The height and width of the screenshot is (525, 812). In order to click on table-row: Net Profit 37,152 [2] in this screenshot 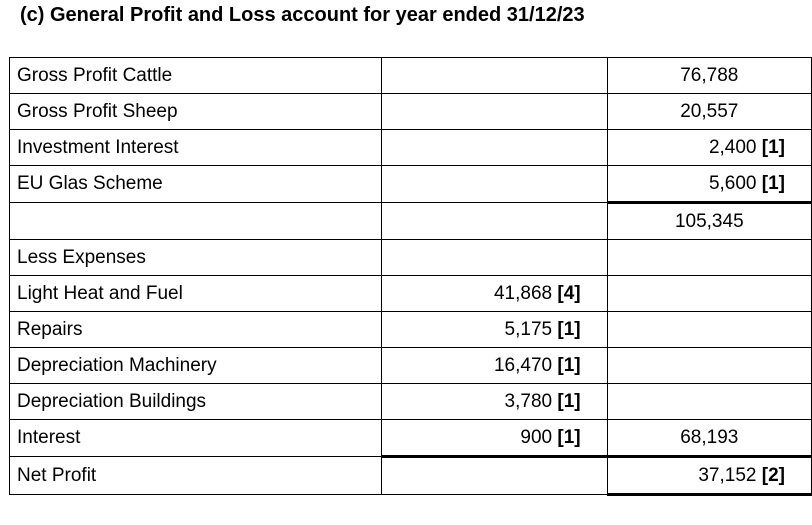, I will do `click(410, 475)`.